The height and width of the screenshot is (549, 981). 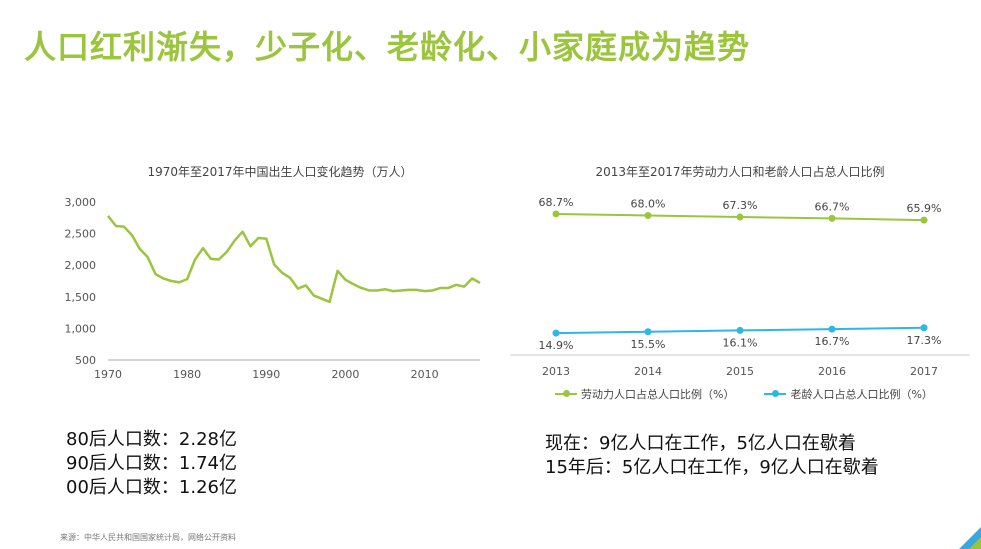 I want to click on elderly-data-label: 17.3%, so click(x=924, y=340).